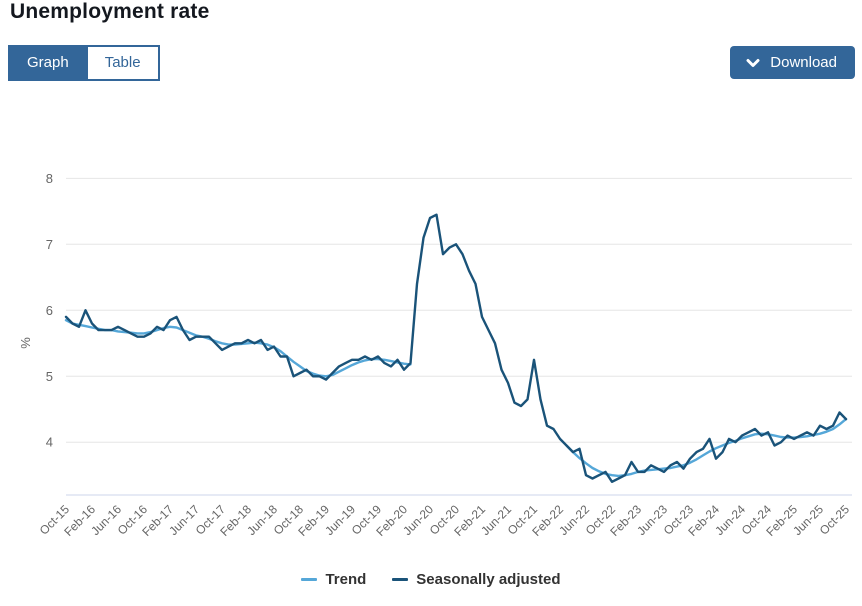  Describe the element at coordinates (808, 520) in the screenshot. I see `svg-text: Jun-25` at that location.